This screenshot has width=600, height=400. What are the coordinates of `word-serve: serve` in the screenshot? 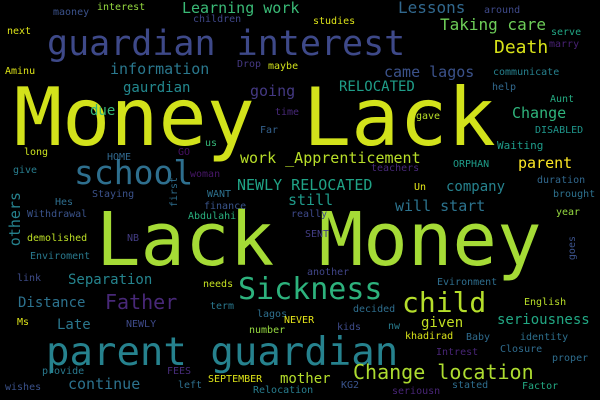 It's located at (566, 32).